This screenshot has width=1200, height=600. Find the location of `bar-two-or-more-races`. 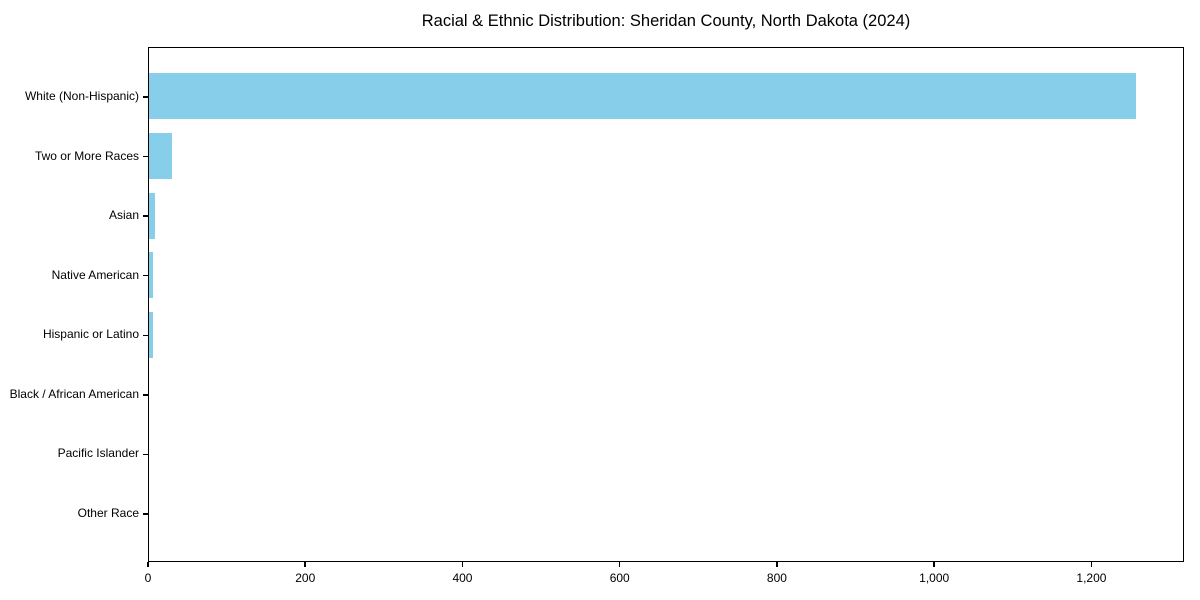

bar-two-or-more-races is located at coordinates (160, 155).